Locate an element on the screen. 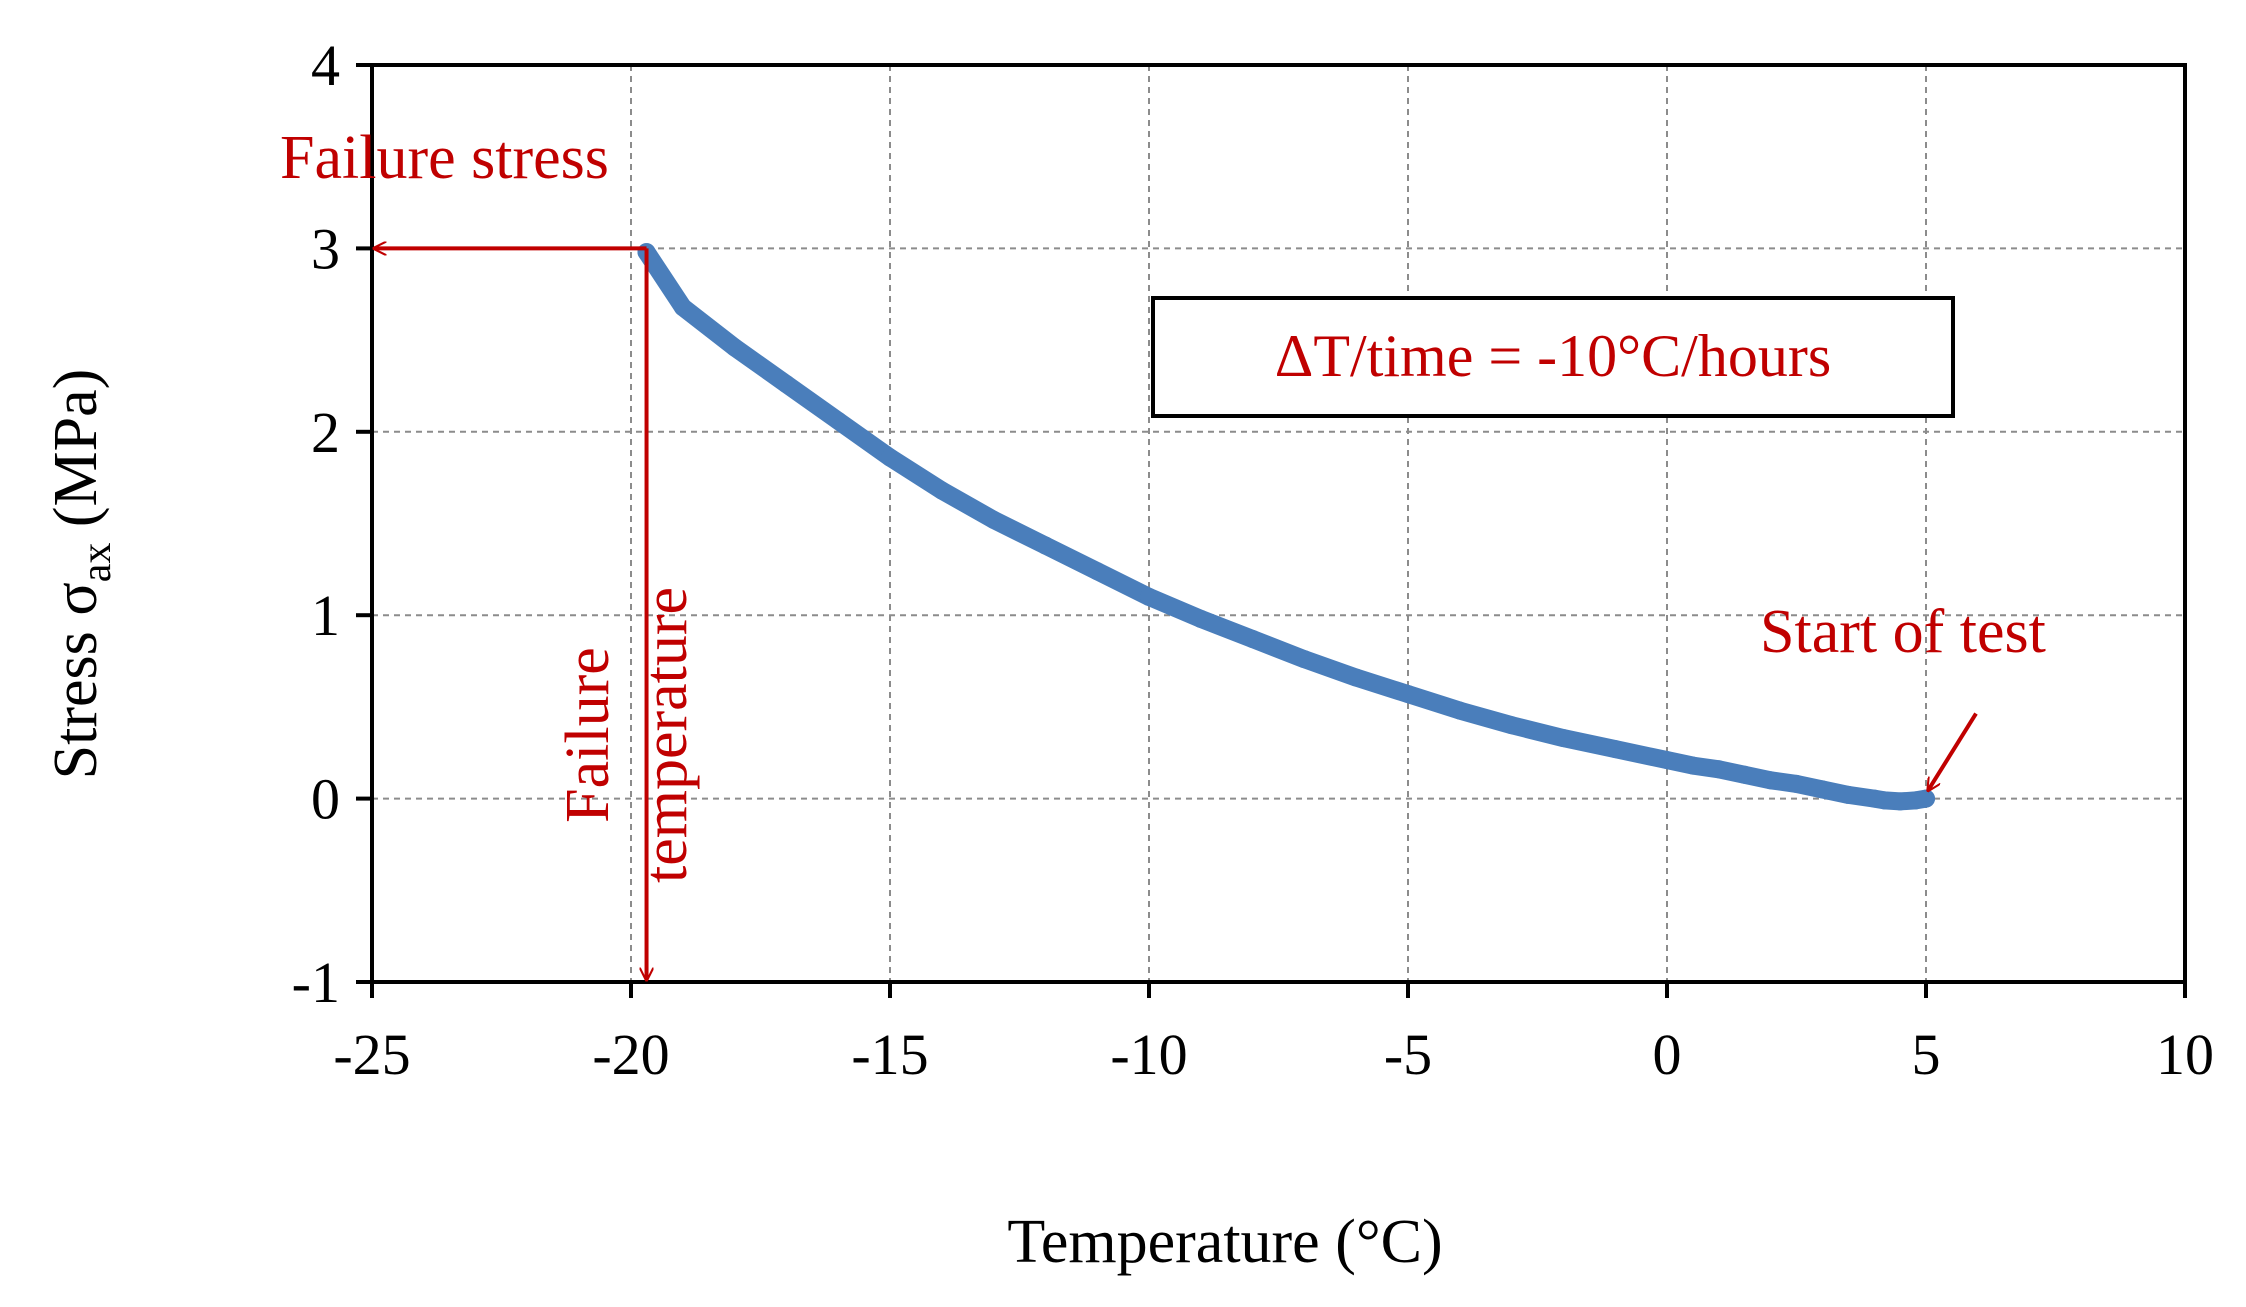 The image size is (2246, 1307). y-axis-title: Stress σax (MPa) is located at coordinates (81, 574).